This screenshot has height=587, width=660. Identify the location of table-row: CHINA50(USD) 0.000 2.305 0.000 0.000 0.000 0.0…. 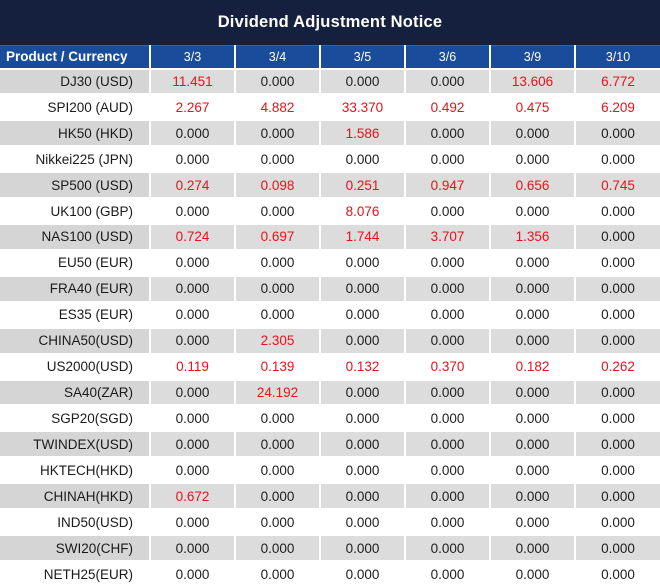
(330, 341).